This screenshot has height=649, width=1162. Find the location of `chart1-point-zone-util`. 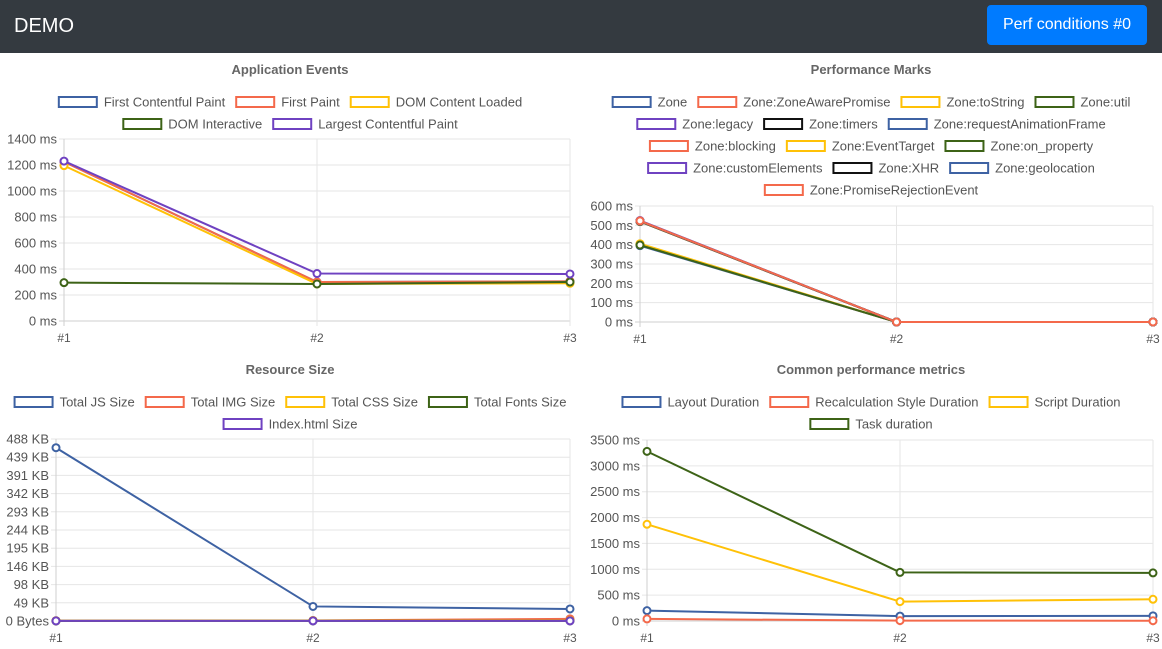

chart1-point-zone-util is located at coordinates (640, 245).